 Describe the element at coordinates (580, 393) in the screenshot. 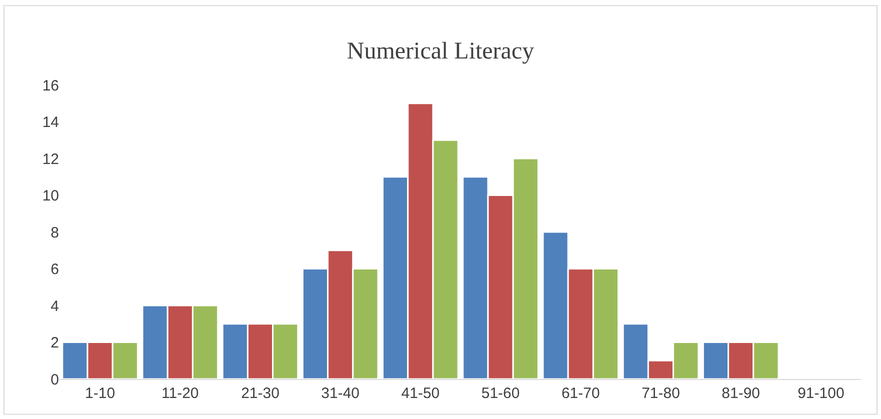

I see `x-tick-label: 61-70` at that location.